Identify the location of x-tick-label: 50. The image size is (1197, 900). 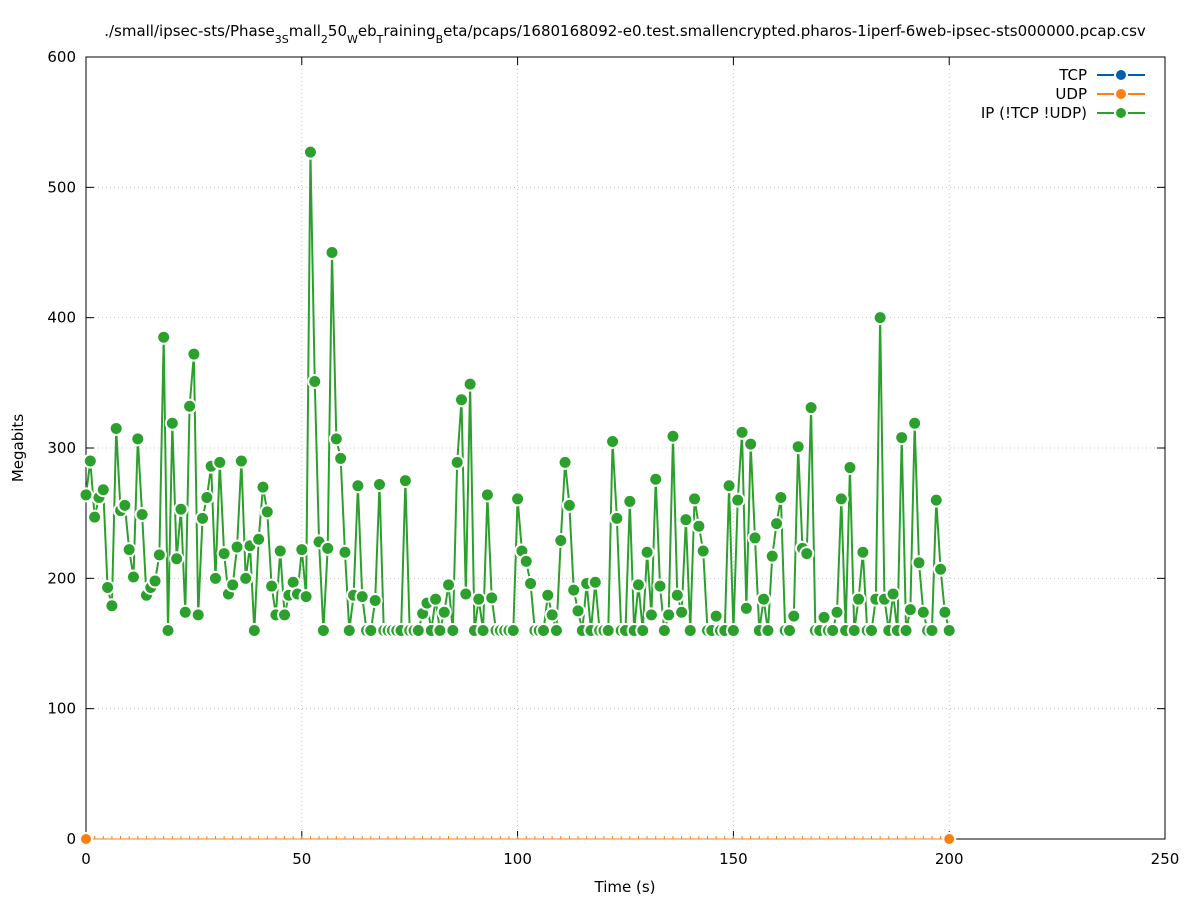
(301, 859).